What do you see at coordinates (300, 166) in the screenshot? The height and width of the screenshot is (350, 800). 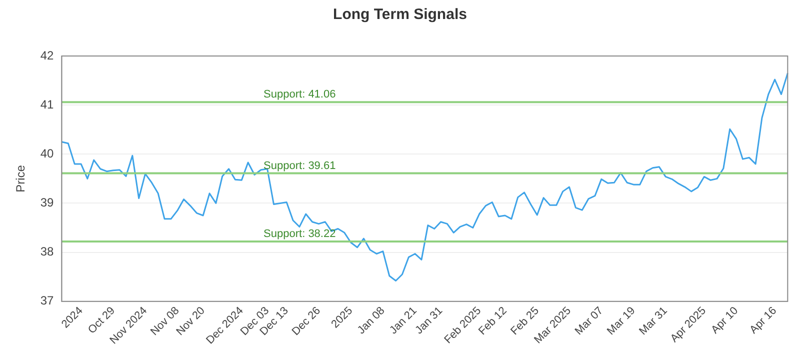 I see `ref-line-label: Support: 39.61` at bounding box center [300, 166].